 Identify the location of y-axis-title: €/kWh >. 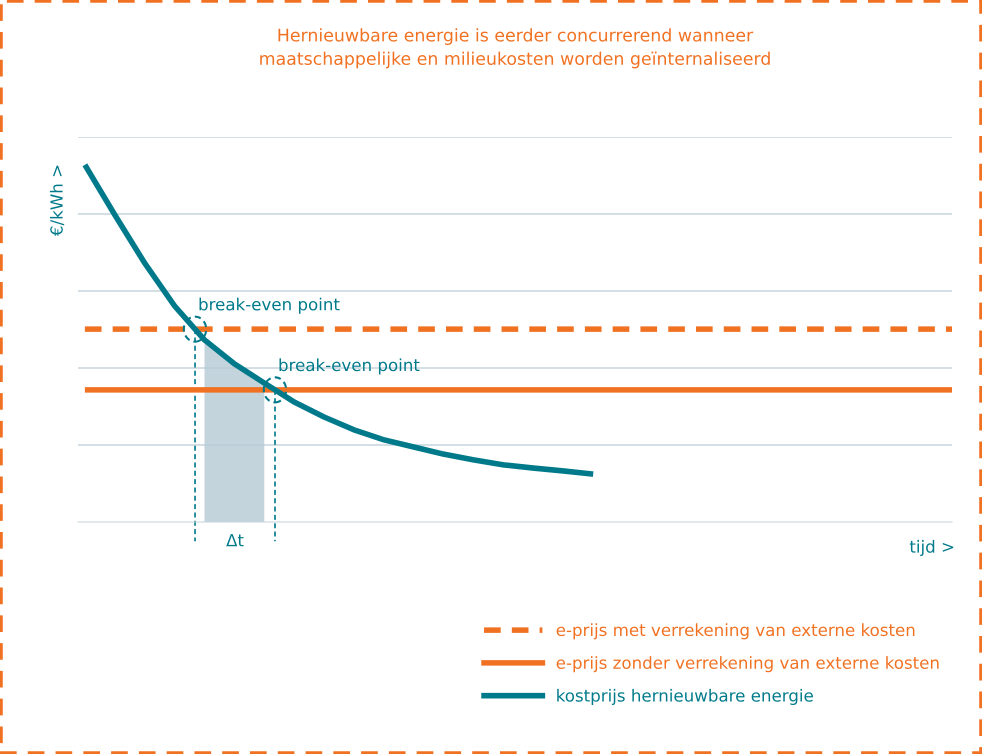
(57, 201).